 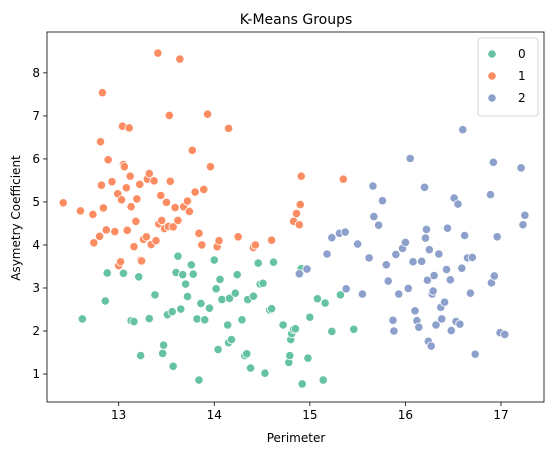 I want to click on x-tick-label: 16, so click(x=405, y=415).